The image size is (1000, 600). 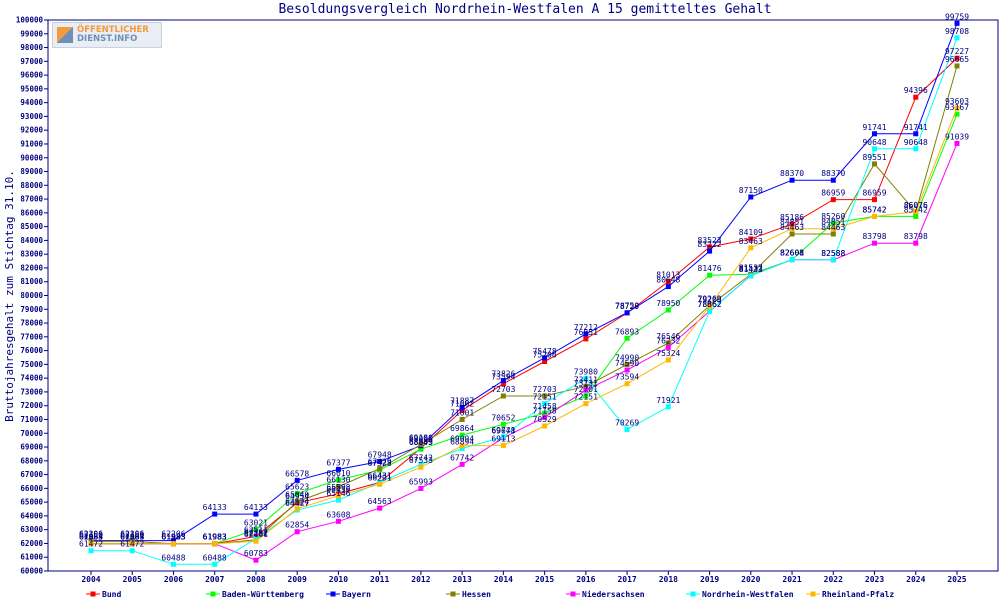 I want to click on y-tick-label: 91000, so click(x=31, y=143).